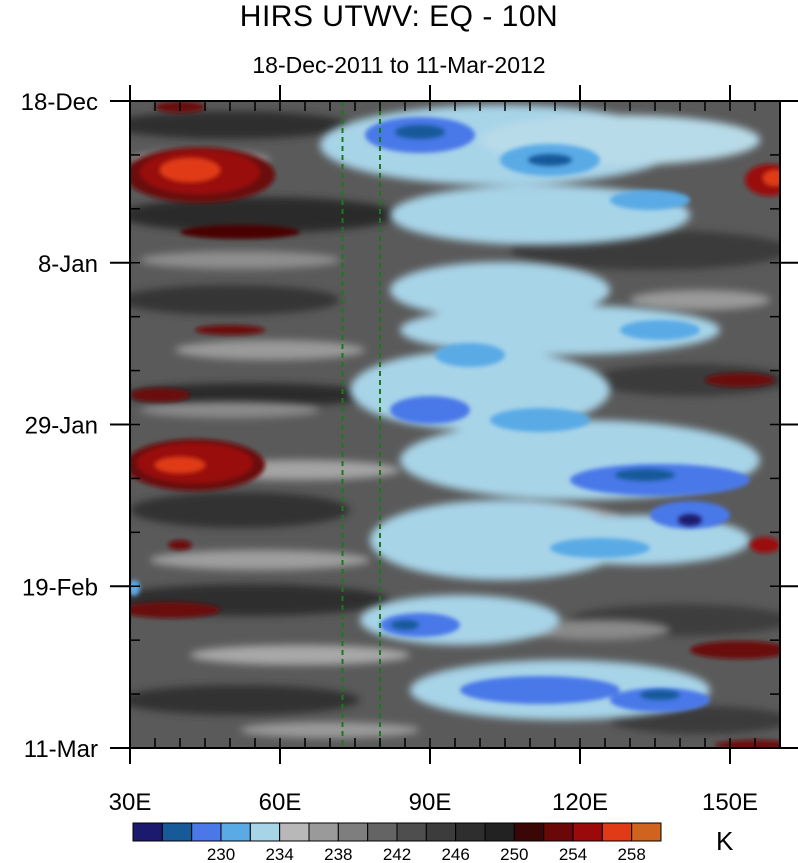  Describe the element at coordinates (61, 749) in the screenshot. I see `y-tick-label: 11-Mar` at that location.